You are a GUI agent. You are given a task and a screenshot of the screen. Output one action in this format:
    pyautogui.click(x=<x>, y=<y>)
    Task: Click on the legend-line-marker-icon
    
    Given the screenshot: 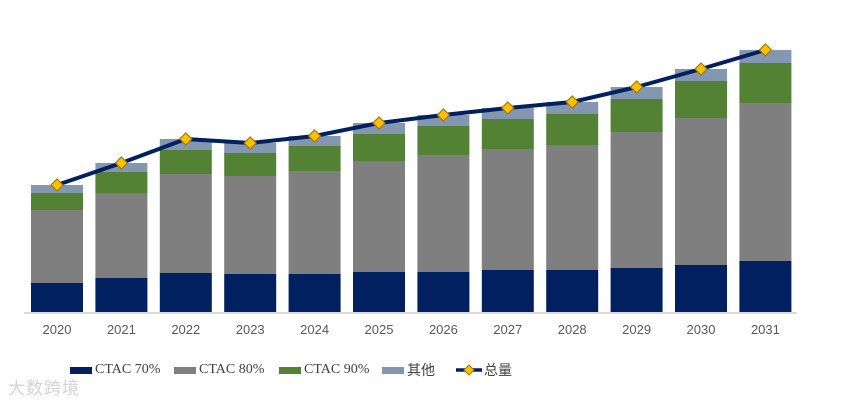 What is the action you would take?
    pyautogui.click(x=469, y=370)
    